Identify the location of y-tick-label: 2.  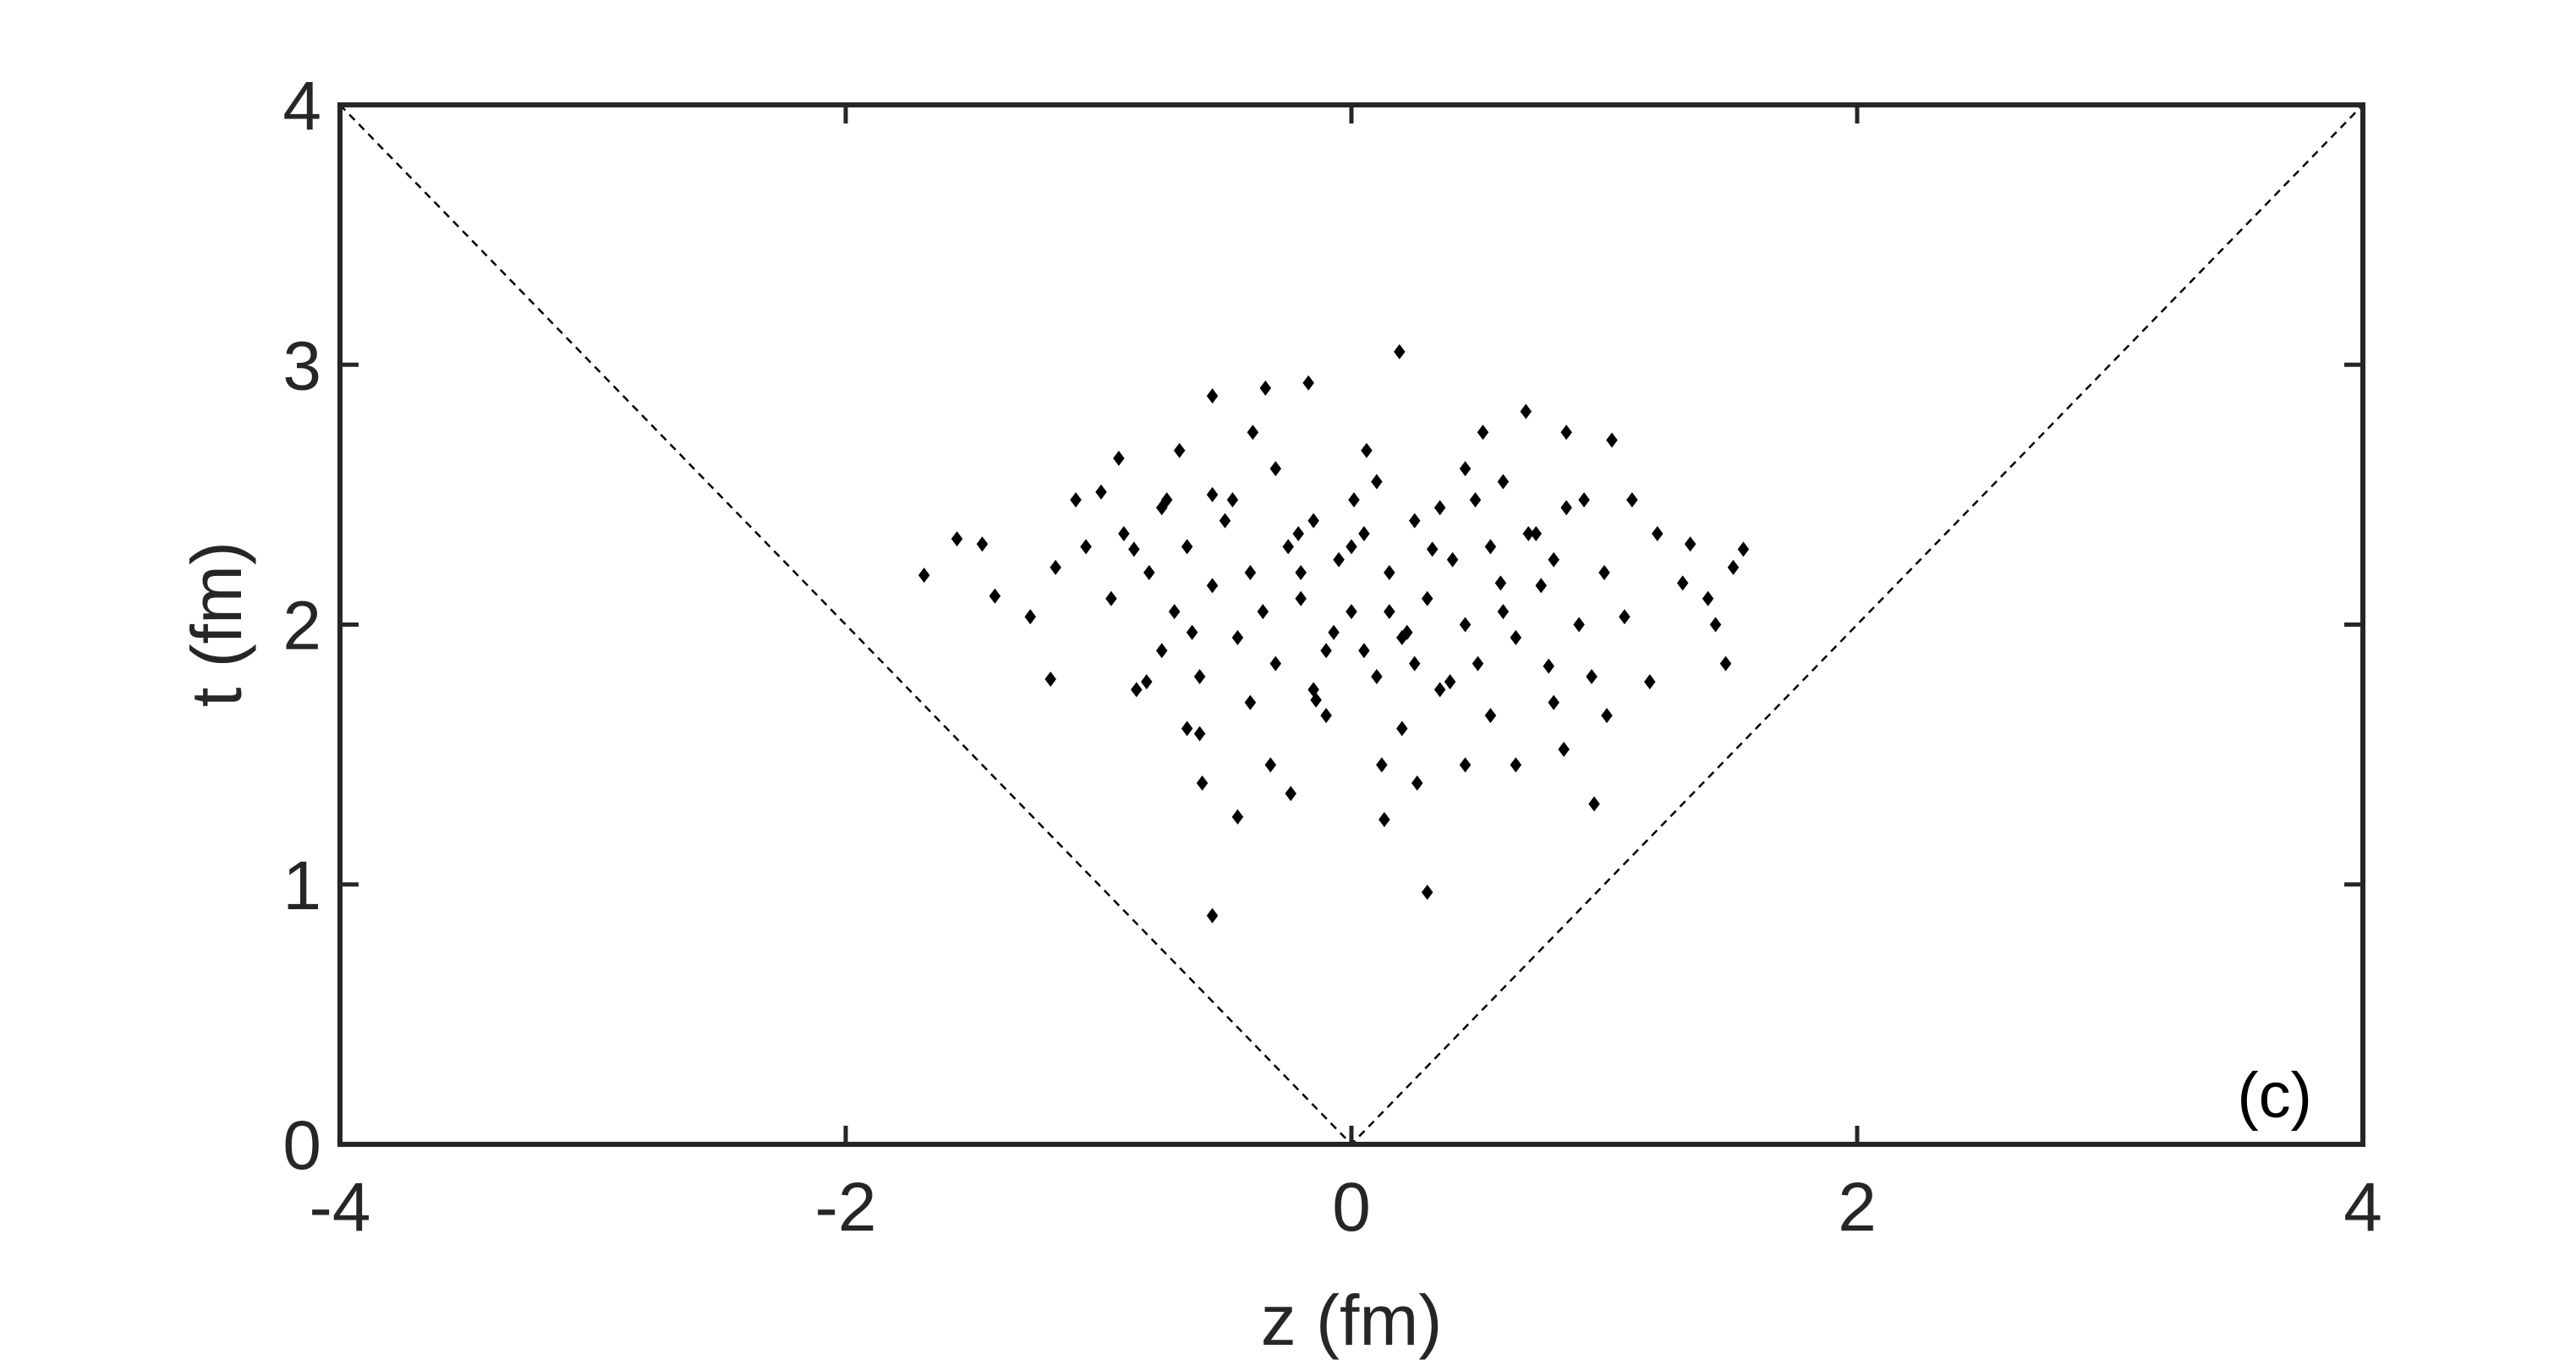
(301, 626).